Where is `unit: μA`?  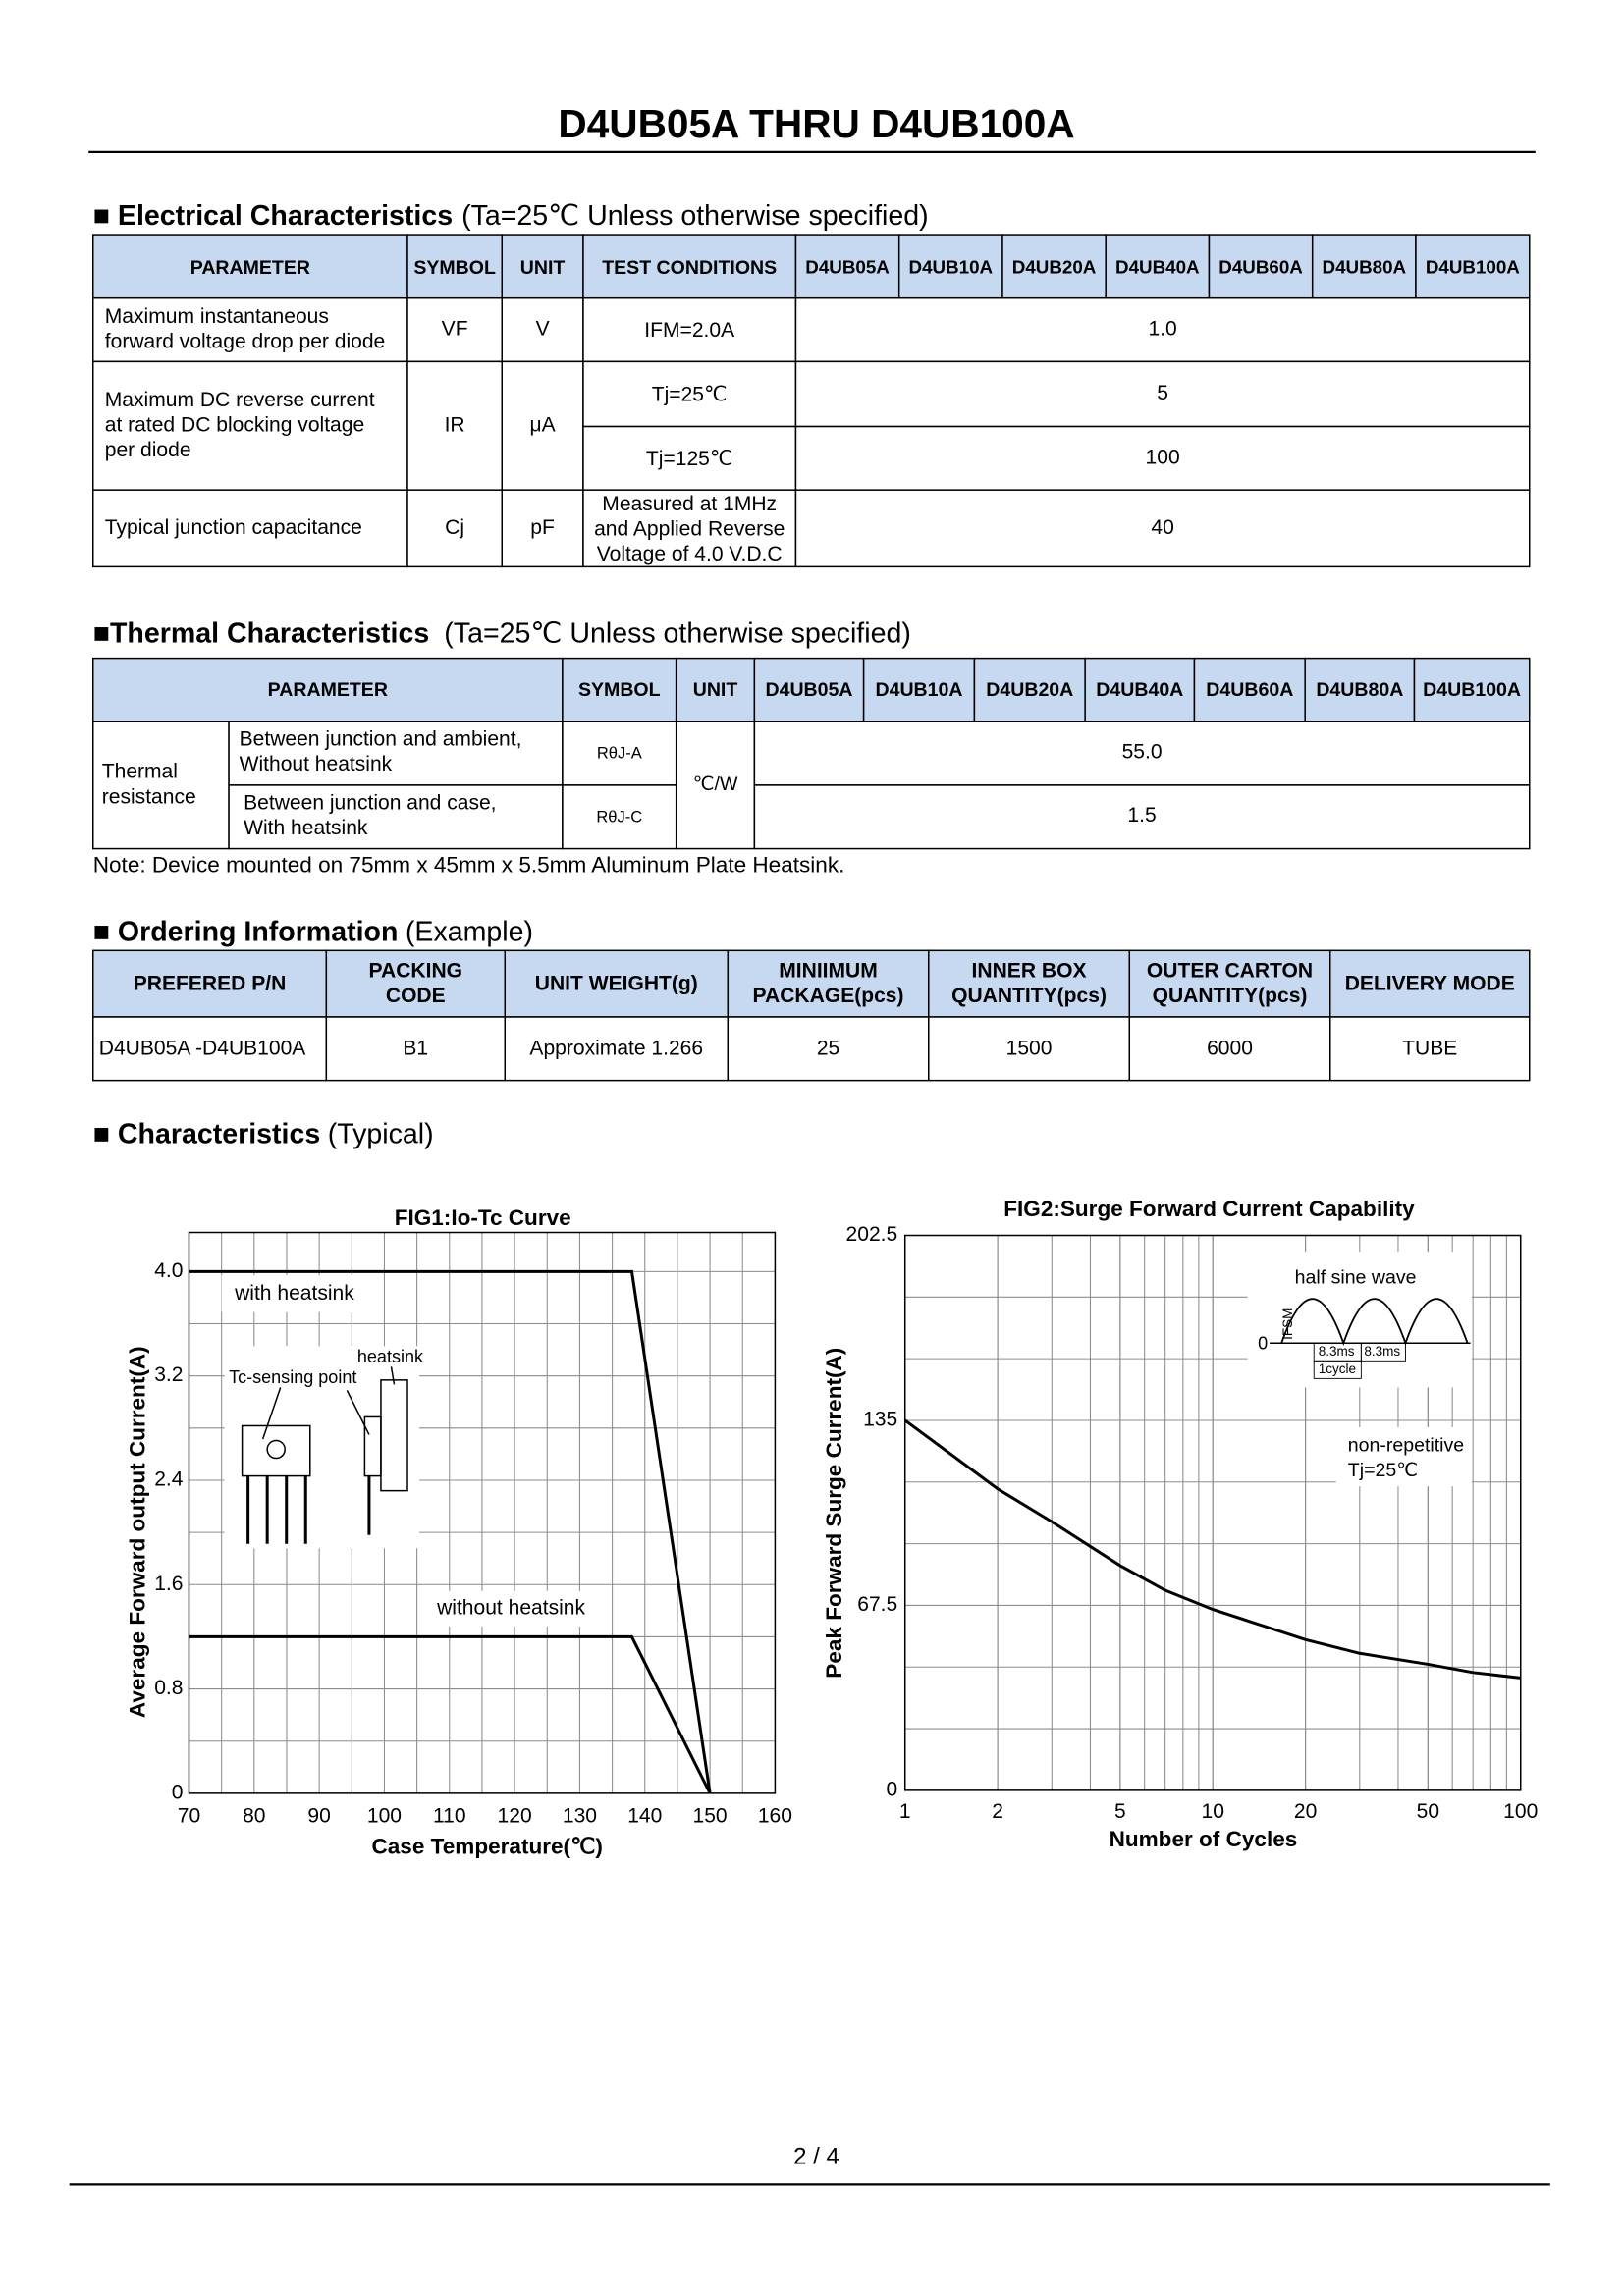
unit: μA is located at coordinates (543, 425).